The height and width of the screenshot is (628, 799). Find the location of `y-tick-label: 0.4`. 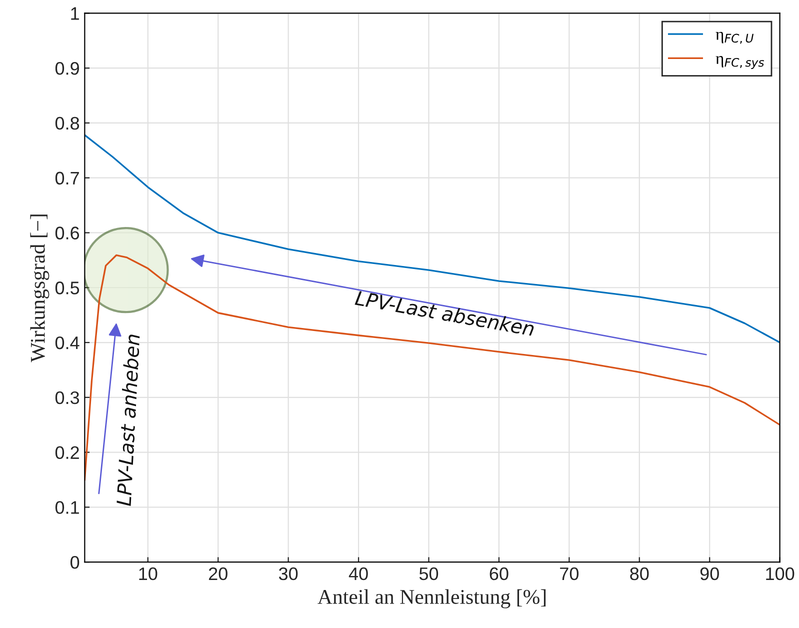

y-tick-label: 0.4 is located at coordinates (67, 343).